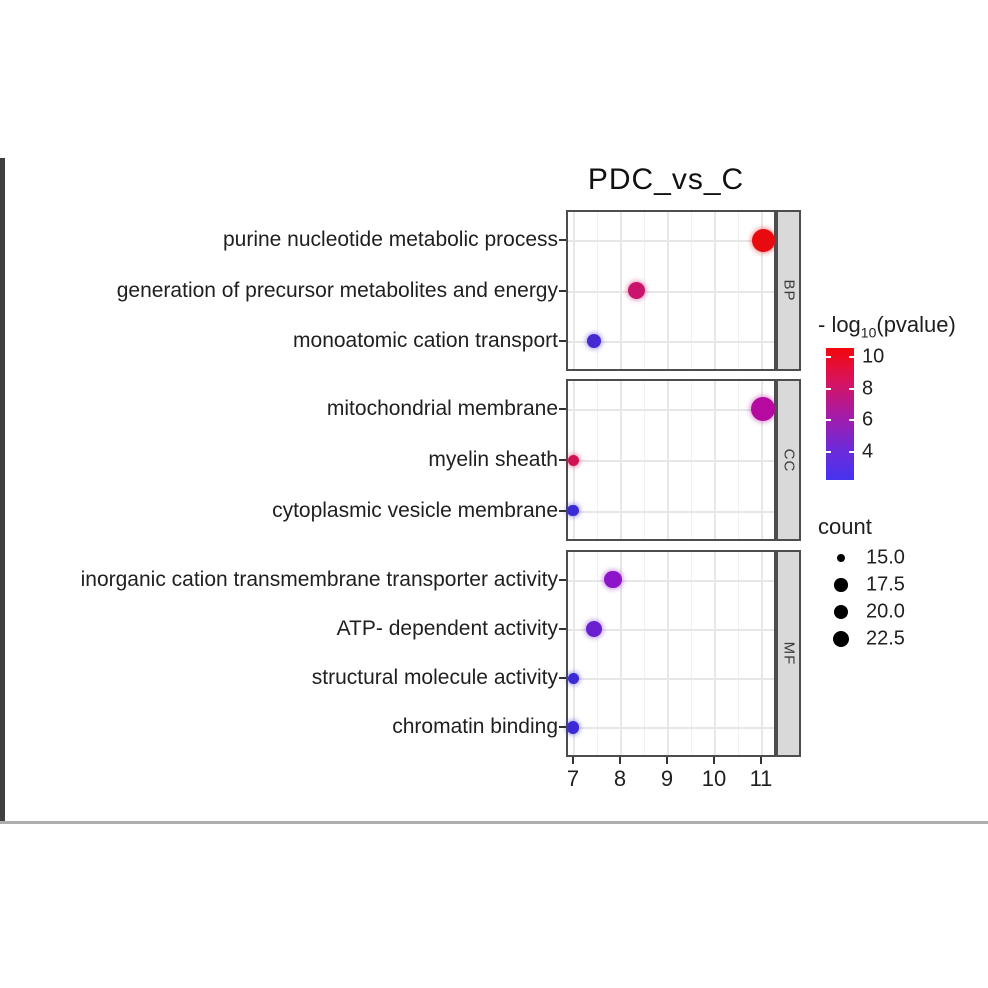  Describe the element at coordinates (868, 451) in the screenshot. I see `gradient-tick-label: 4` at that location.